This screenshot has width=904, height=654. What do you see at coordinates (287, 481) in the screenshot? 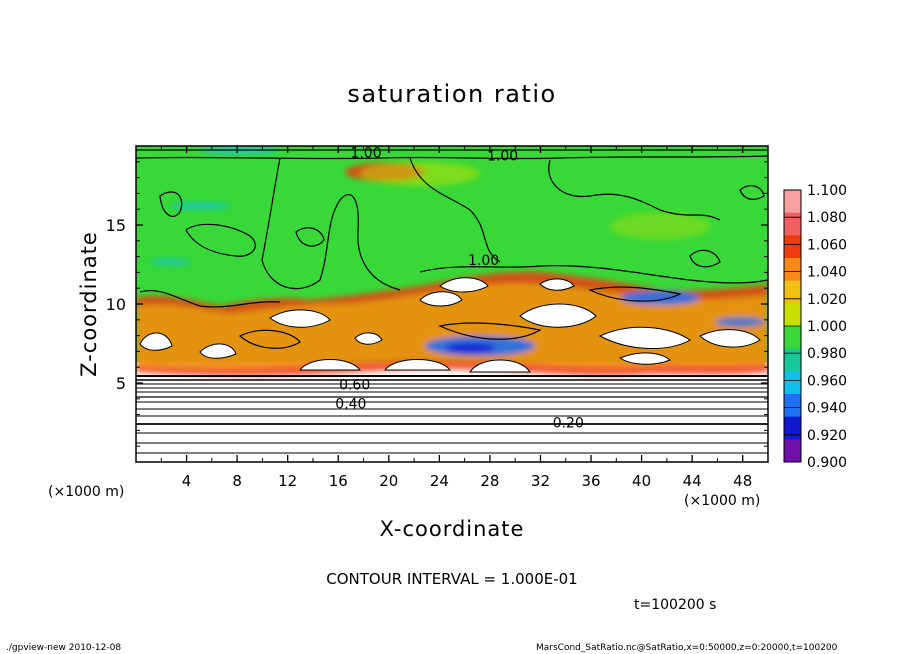
I see `x-tick-label: 12` at bounding box center [287, 481].